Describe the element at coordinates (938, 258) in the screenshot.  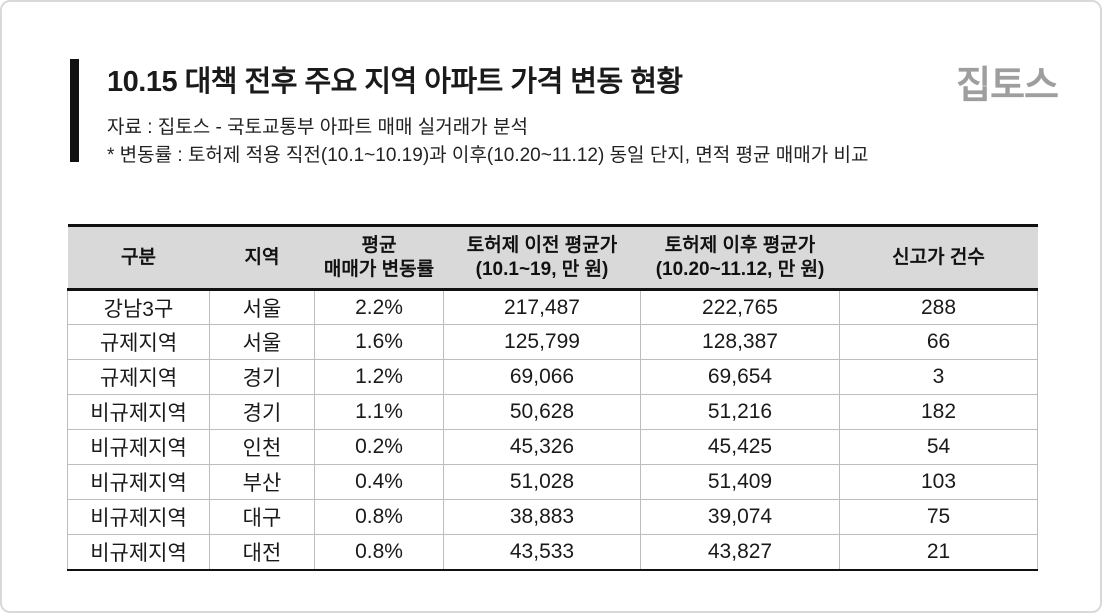
I see `column-header: 신고가 건수` at that location.